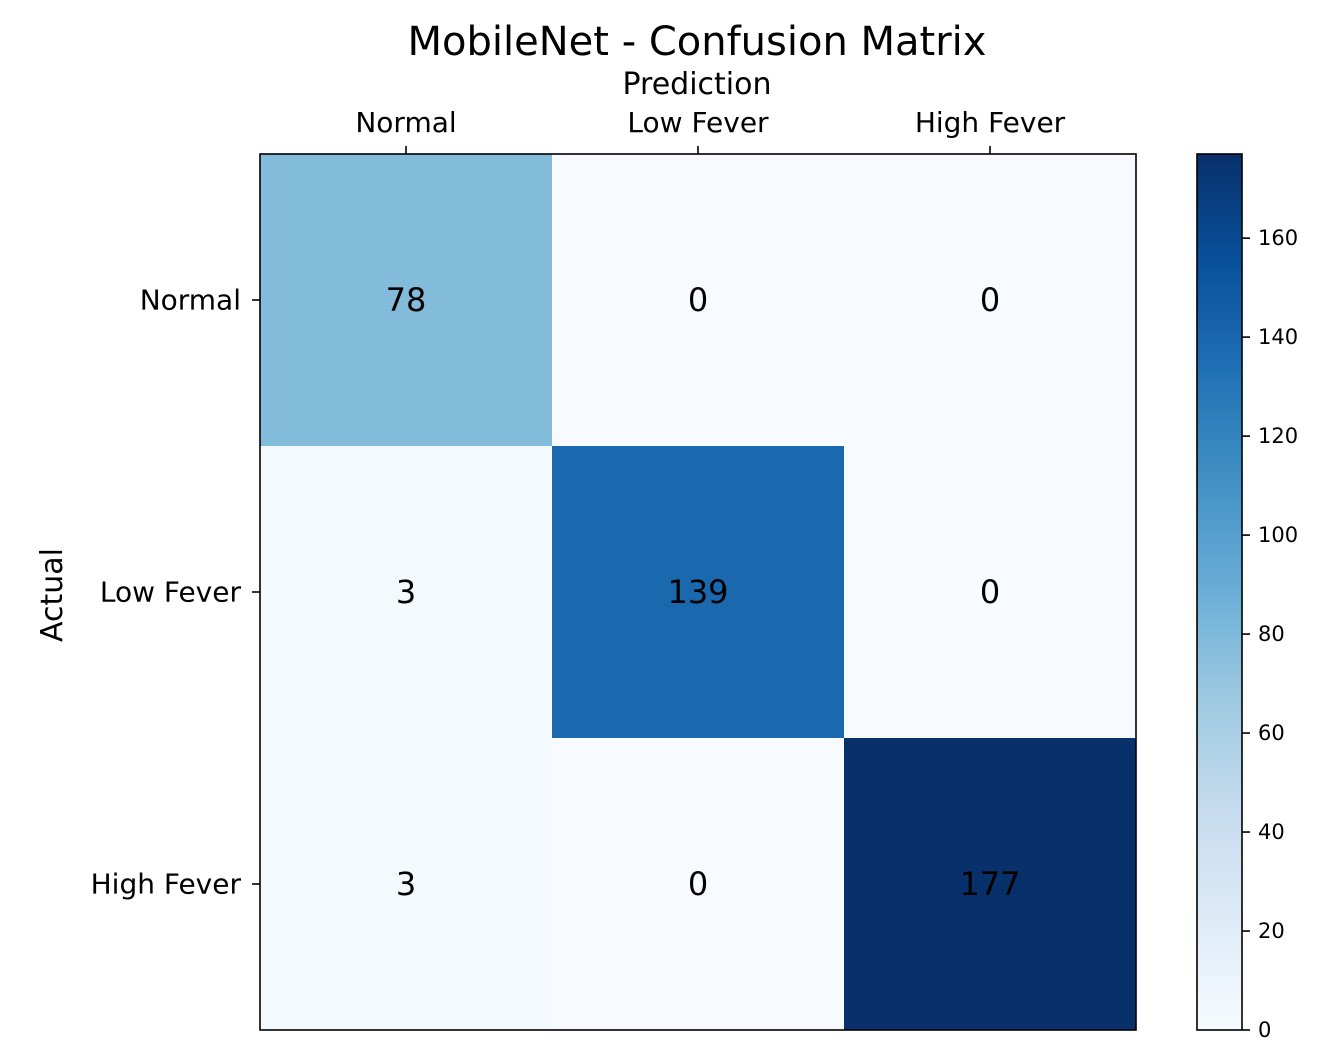  Describe the element at coordinates (190, 300) in the screenshot. I see `y-tick-label: Normal` at that location.